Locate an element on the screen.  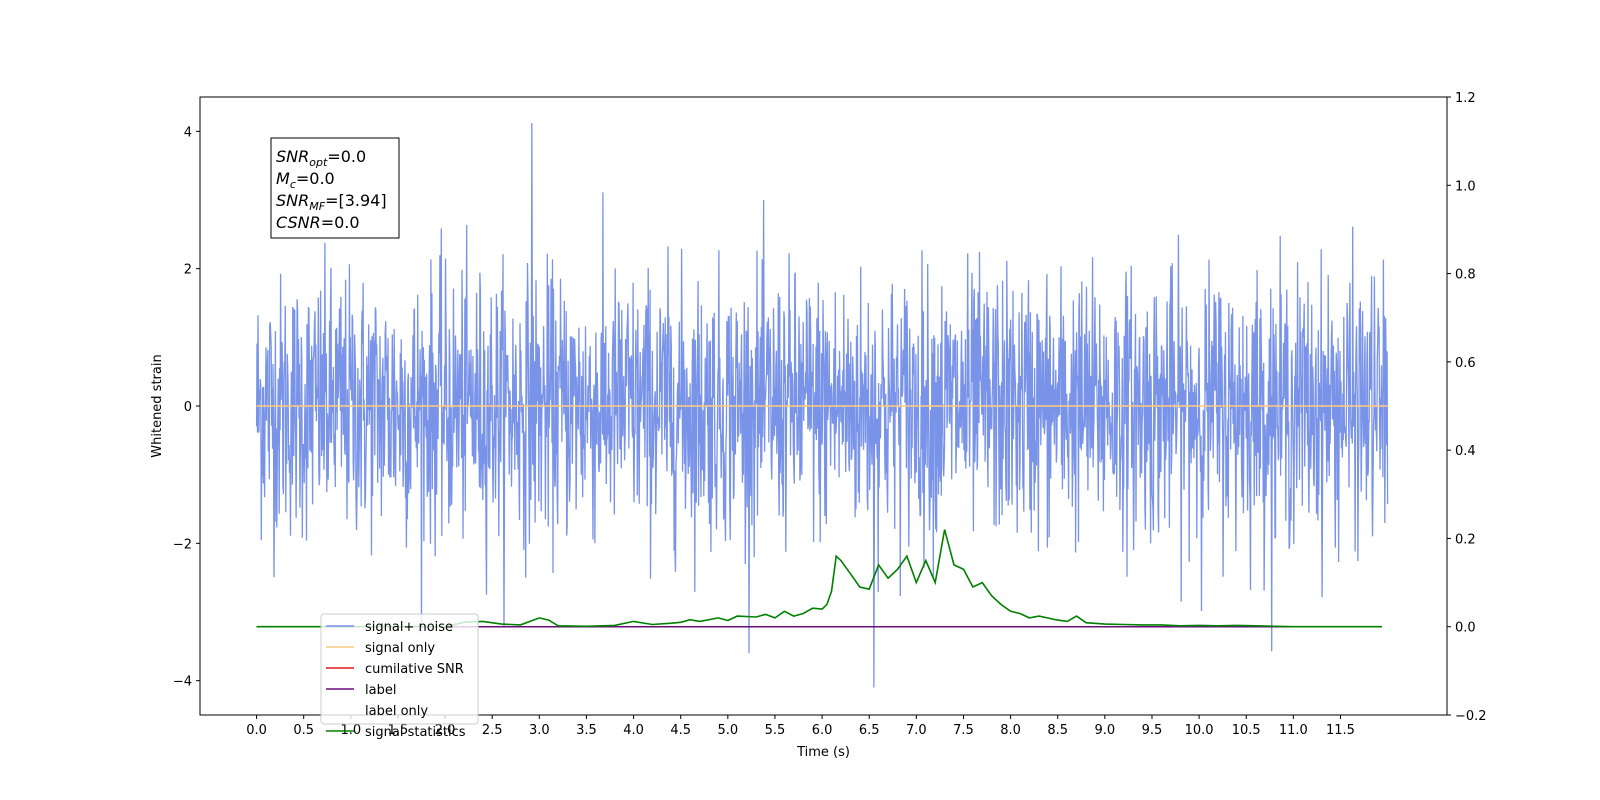
x-tick-label: 3.5 is located at coordinates (586, 730).